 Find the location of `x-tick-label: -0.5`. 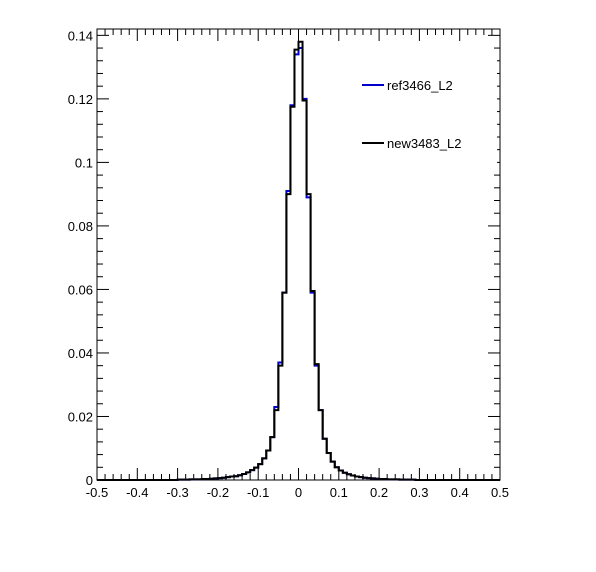

x-tick-label: -0.5 is located at coordinates (97, 492).